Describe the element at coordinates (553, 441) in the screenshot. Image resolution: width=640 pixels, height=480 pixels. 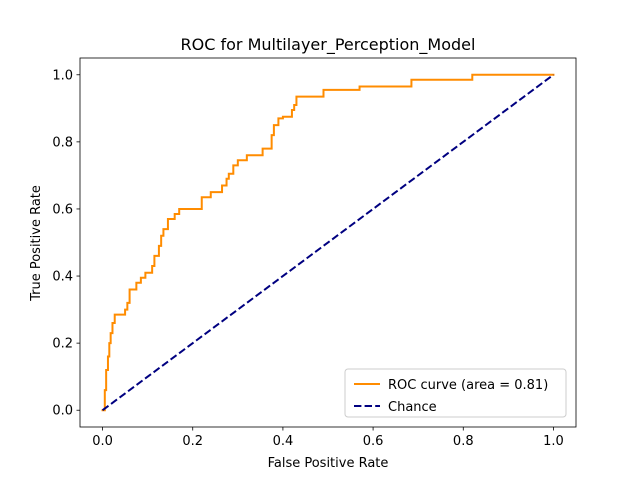
I see `x-tick-label: 1.0` at that location.